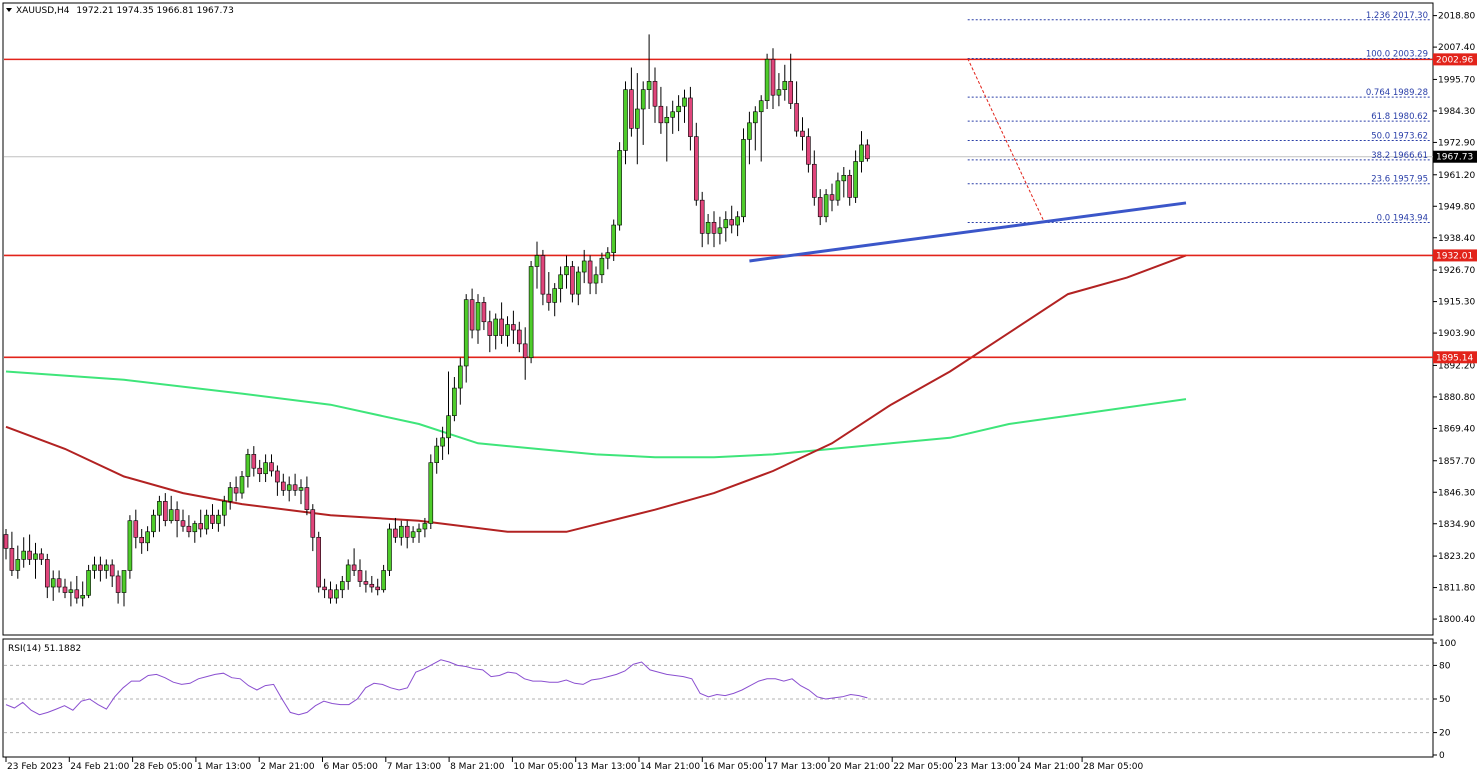  I want to click on price-tick-label: 1846.30, so click(1456, 493).